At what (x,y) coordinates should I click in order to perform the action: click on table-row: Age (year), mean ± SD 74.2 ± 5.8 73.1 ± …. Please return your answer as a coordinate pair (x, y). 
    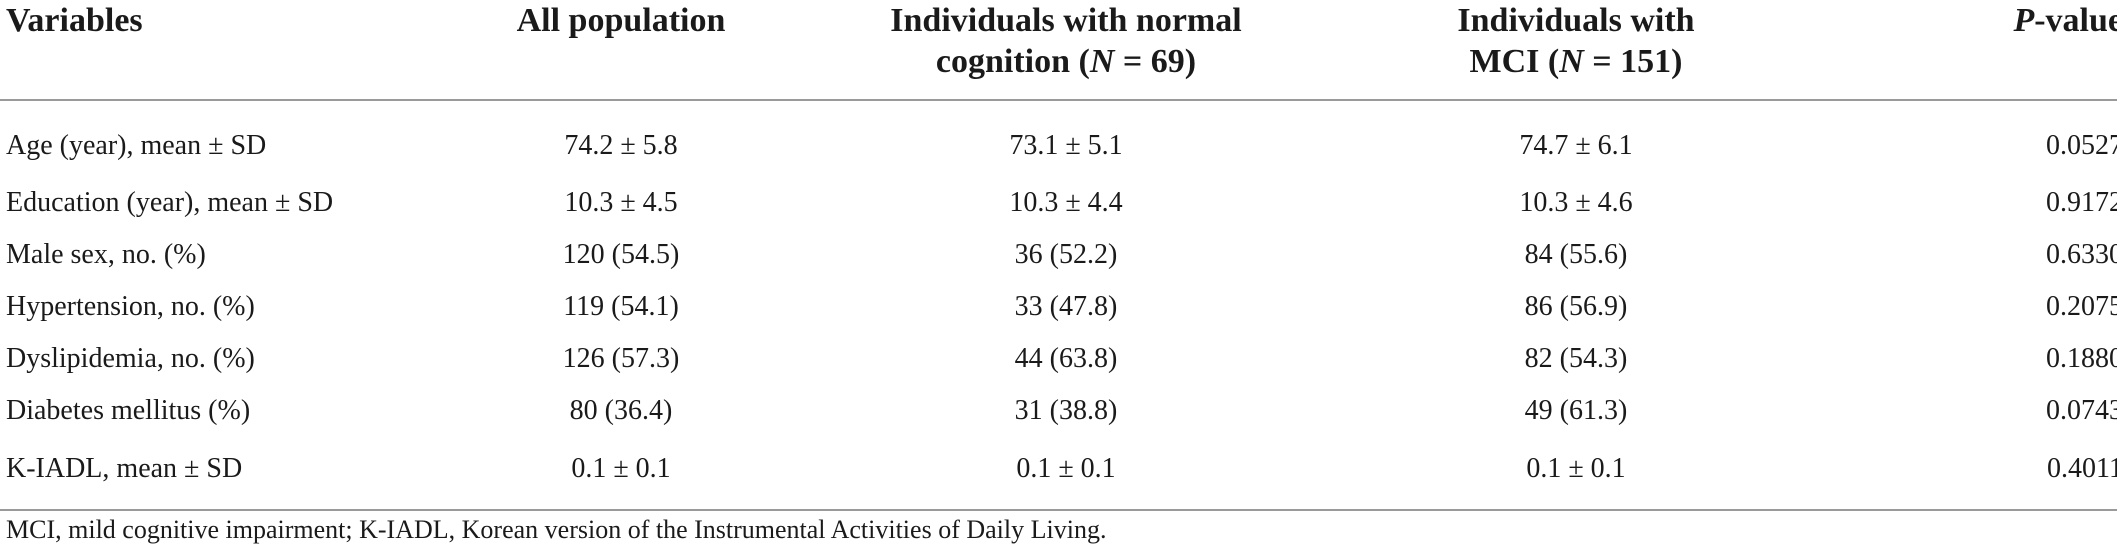
    Looking at the image, I should click on (1058, 138).